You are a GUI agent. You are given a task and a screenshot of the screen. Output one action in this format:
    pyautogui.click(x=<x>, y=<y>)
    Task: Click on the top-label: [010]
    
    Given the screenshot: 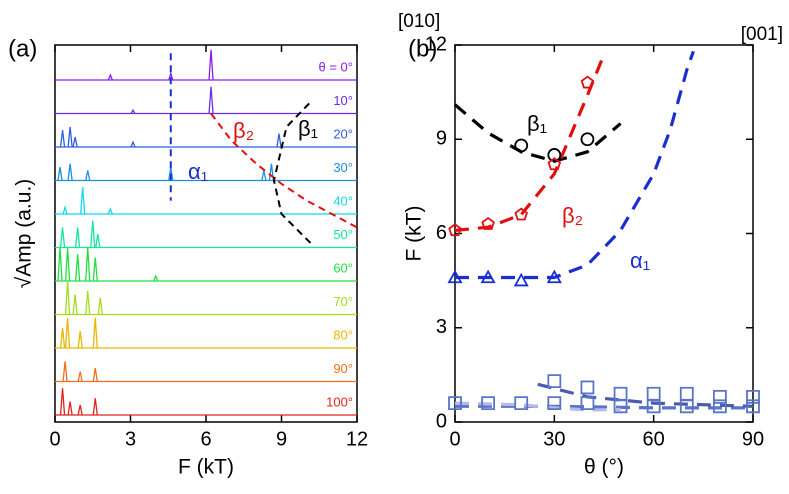 What is the action you would take?
    pyautogui.click(x=419, y=21)
    